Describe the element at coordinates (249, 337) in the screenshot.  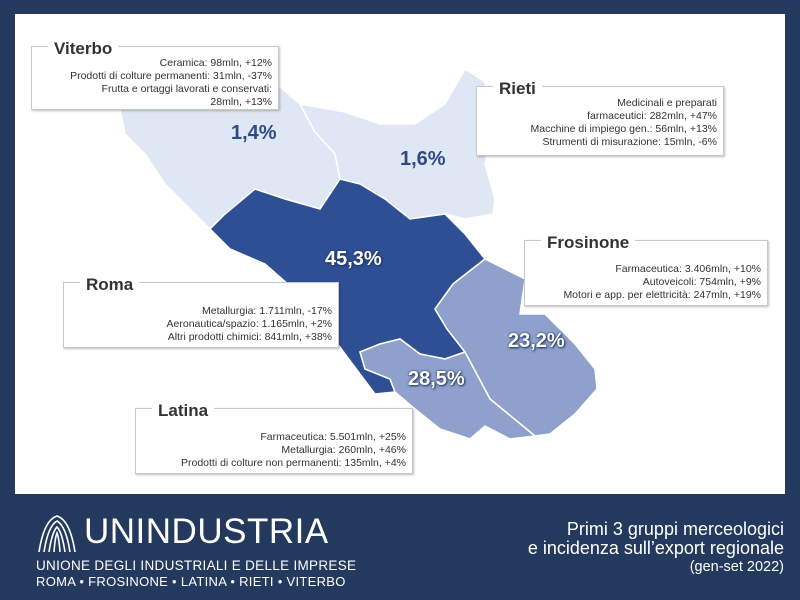
I see `roma-item-3: Altri prodotti chimici: 841mln, +38%` at that location.